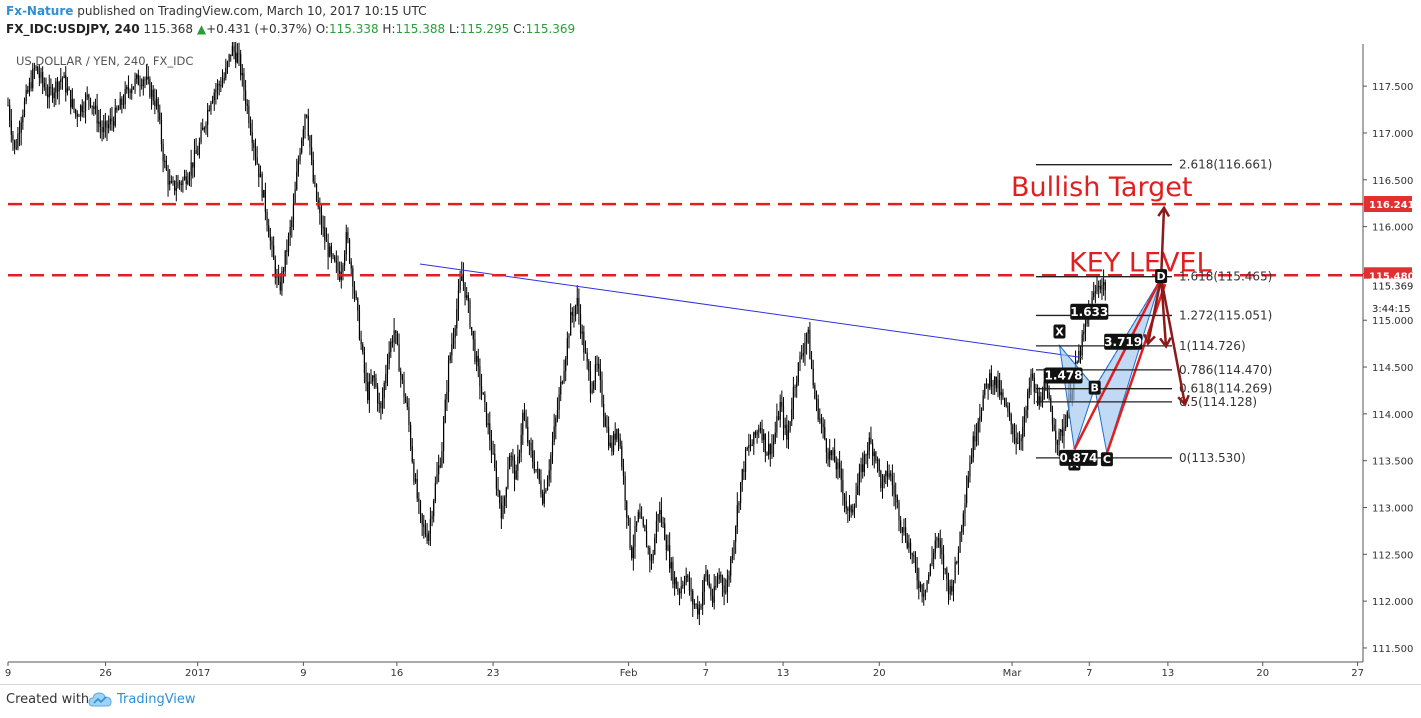 The height and width of the screenshot is (718, 1421). What do you see at coordinates (73, 29) in the screenshot?
I see `symbol-label: FX_IDC:USDJPY, 240` at bounding box center [73, 29].